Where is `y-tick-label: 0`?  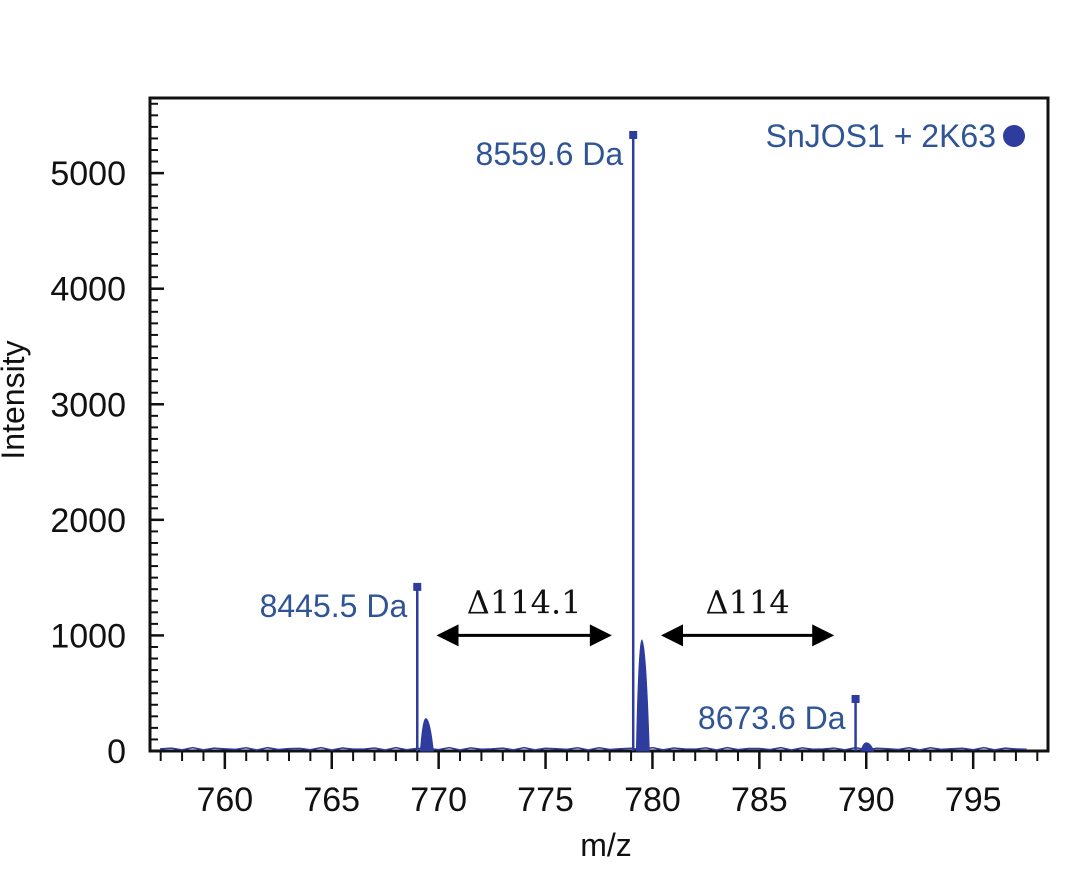
y-tick-label: 0 is located at coordinates (116, 752).